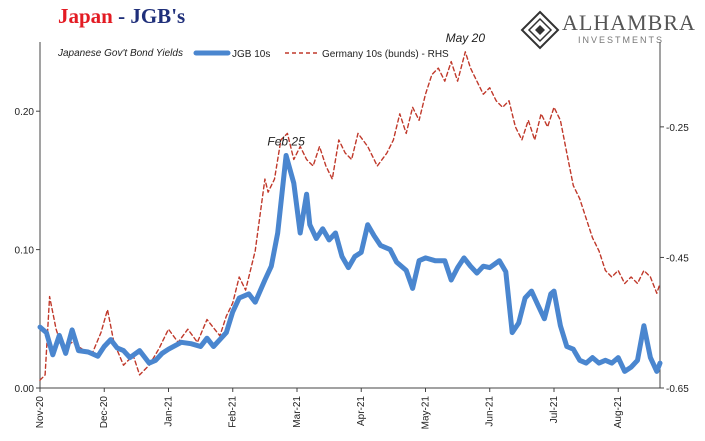  Describe the element at coordinates (466, 38) in the screenshot. I see `annotation-may-20: May 20` at that location.